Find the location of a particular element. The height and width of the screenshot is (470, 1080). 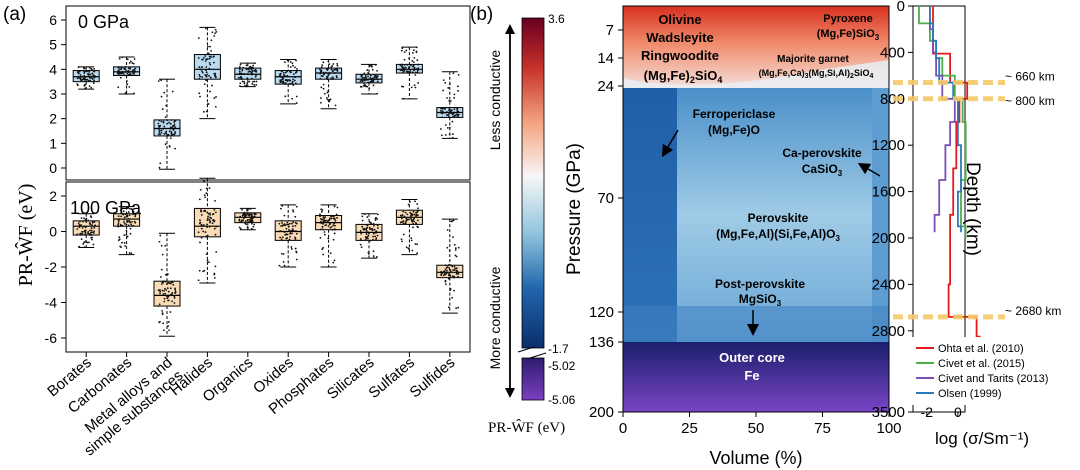

plot-100gpa-title: 100 GPa is located at coordinates (106, 208).